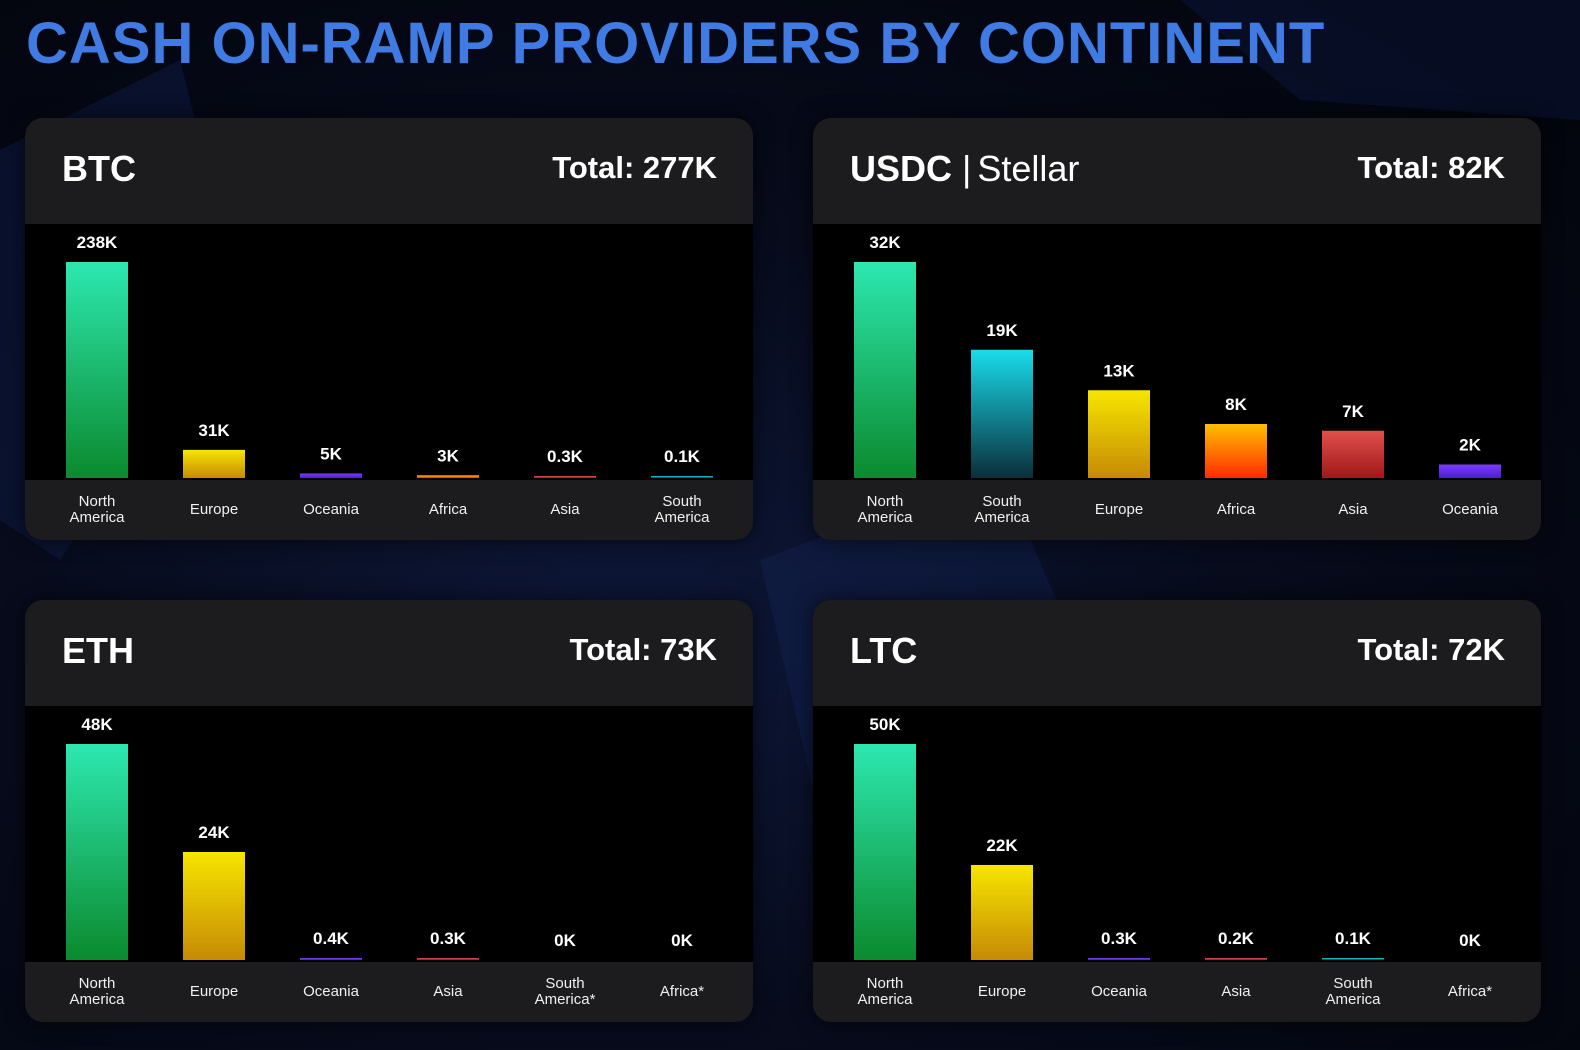 This screenshot has width=1580, height=1050. I want to click on coin-name: USDC | Stellar, so click(964, 169).